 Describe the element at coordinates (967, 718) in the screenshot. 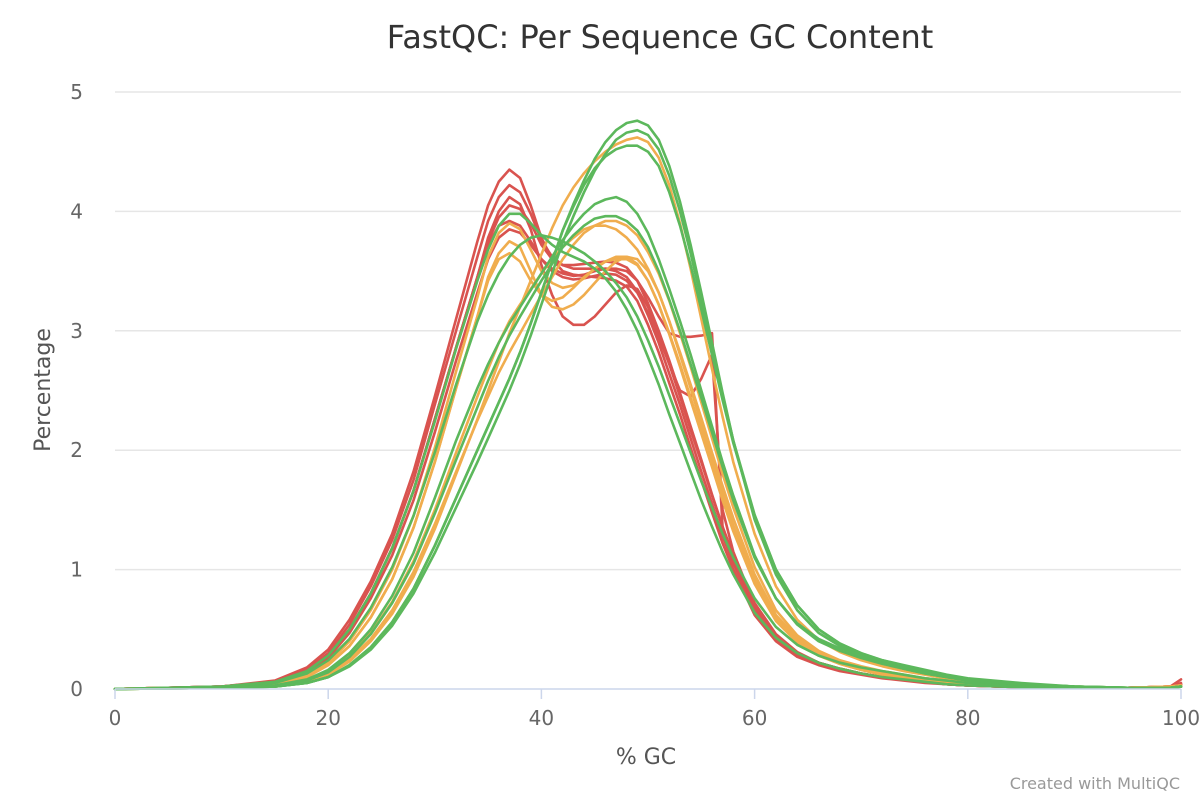

I see `x-tick-label: 80` at that location.